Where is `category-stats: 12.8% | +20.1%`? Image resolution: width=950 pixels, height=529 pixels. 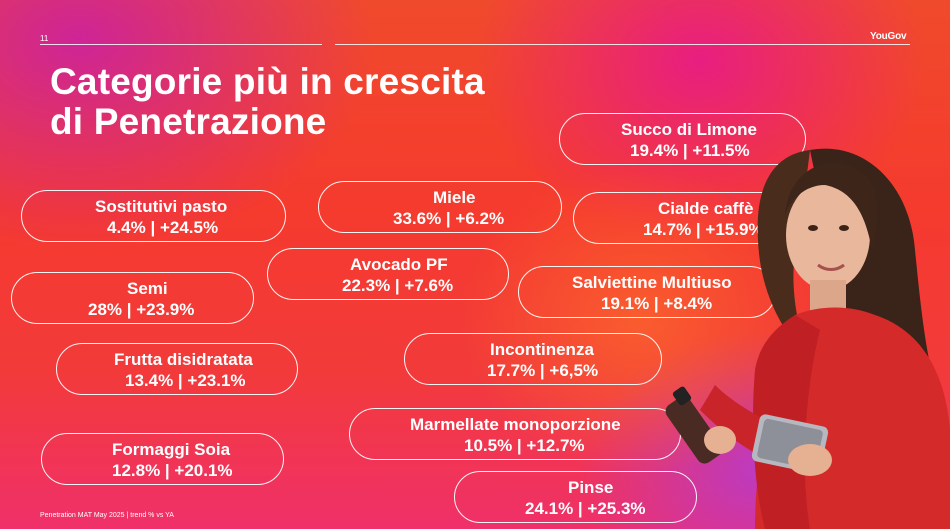
category-stats: 12.8% | +20.1% is located at coordinates (172, 470).